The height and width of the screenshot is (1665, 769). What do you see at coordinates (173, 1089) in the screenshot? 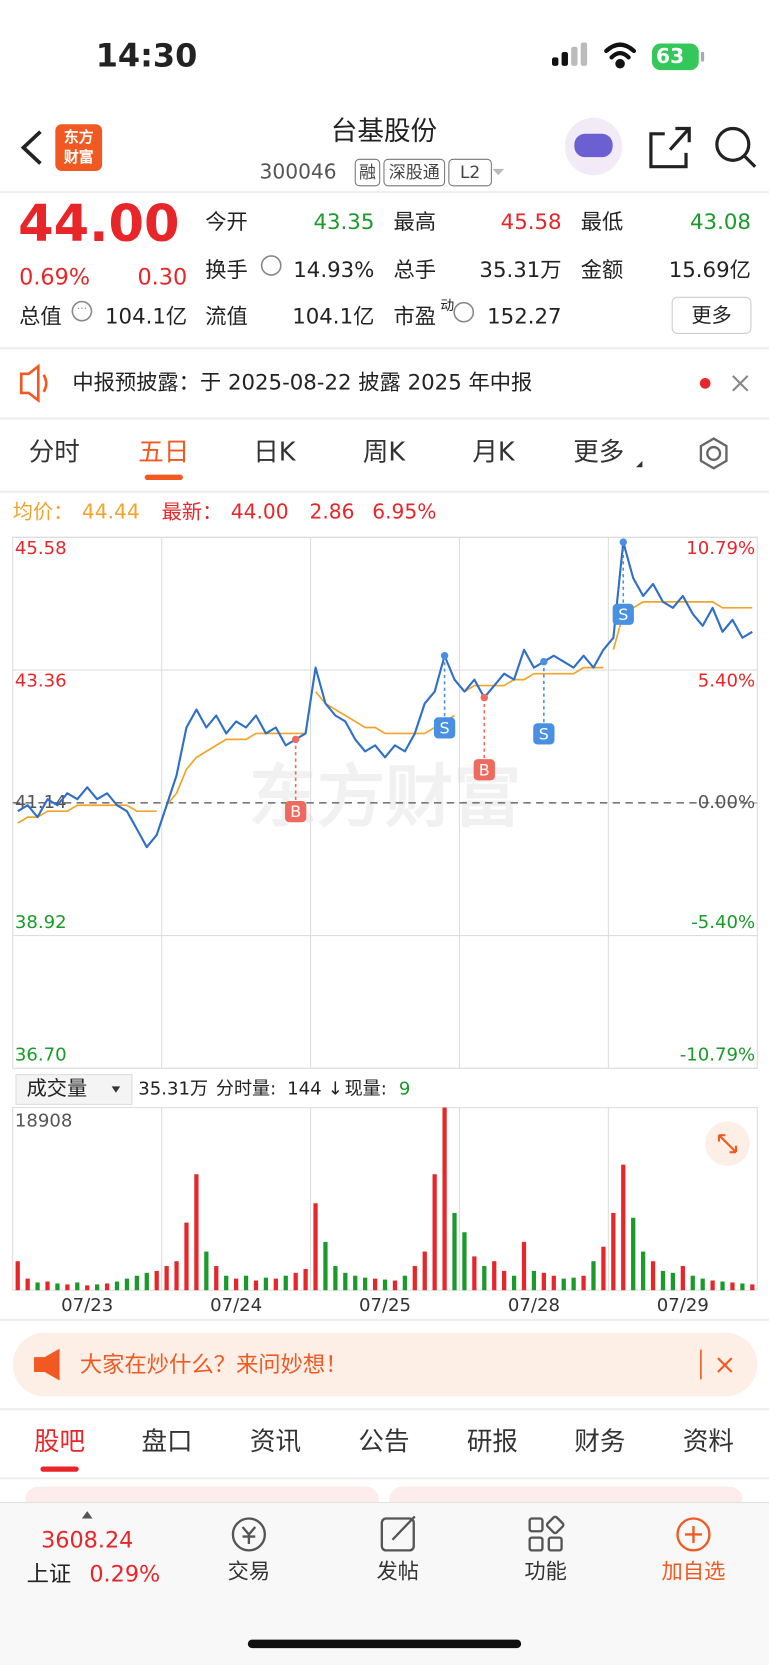
I see `volume-total: 35.31万` at bounding box center [173, 1089].